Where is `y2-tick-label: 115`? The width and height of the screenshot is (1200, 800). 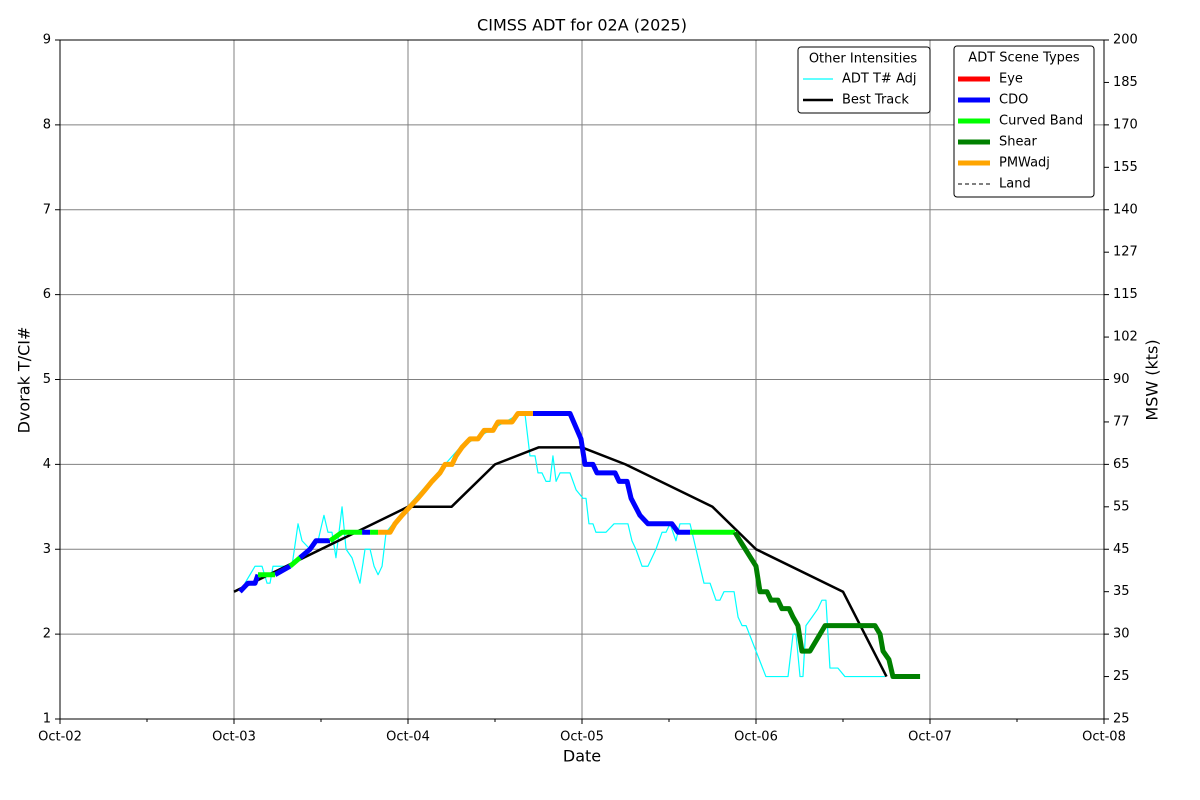
y2-tick-label: 115 is located at coordinates (1125, 294).